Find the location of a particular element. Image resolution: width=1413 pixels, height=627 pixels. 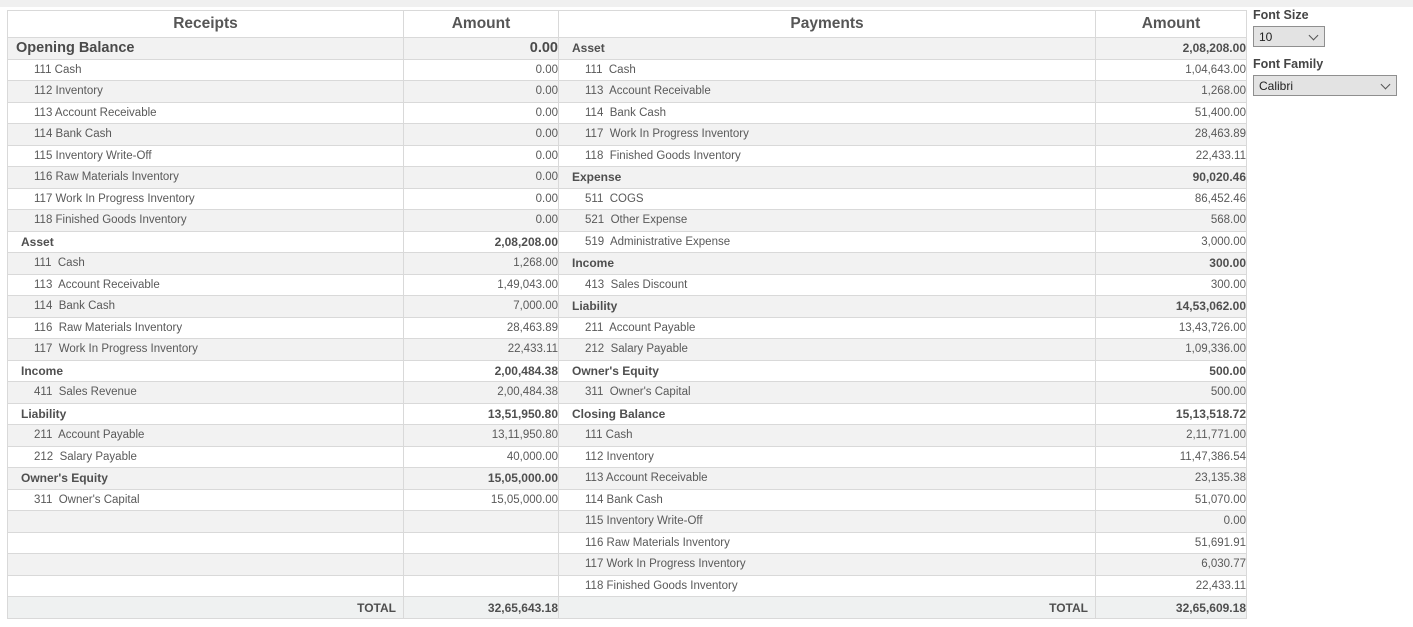

receipts-label-cell: 114 Bank Cash is located at coordinates (205, 306).